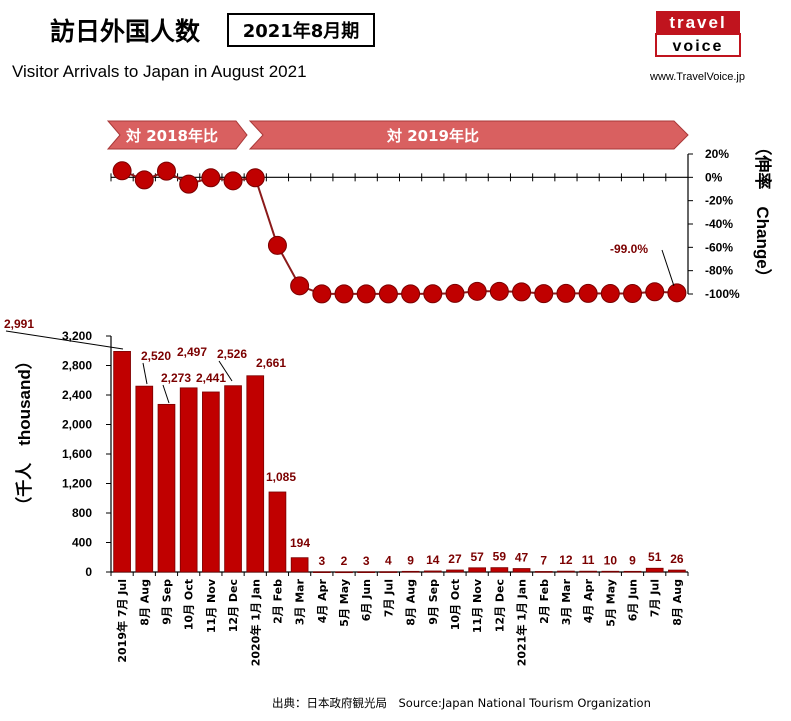 The image size is (791, 721). I want to click on bar-value-label: 2,273, so click(176, 378).